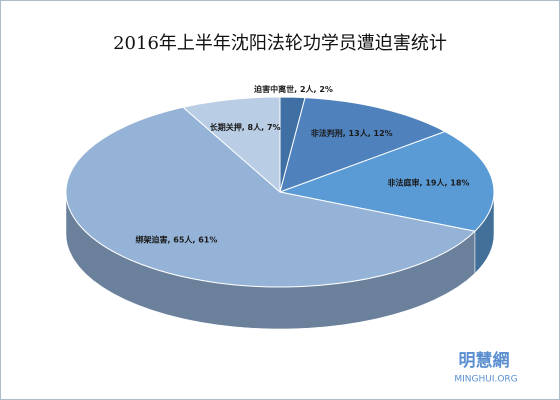  Describe the element at coordinates (176, 240) in the screenshot. I see `data-label: 绑架迫害, 65人, 61%` at that location.